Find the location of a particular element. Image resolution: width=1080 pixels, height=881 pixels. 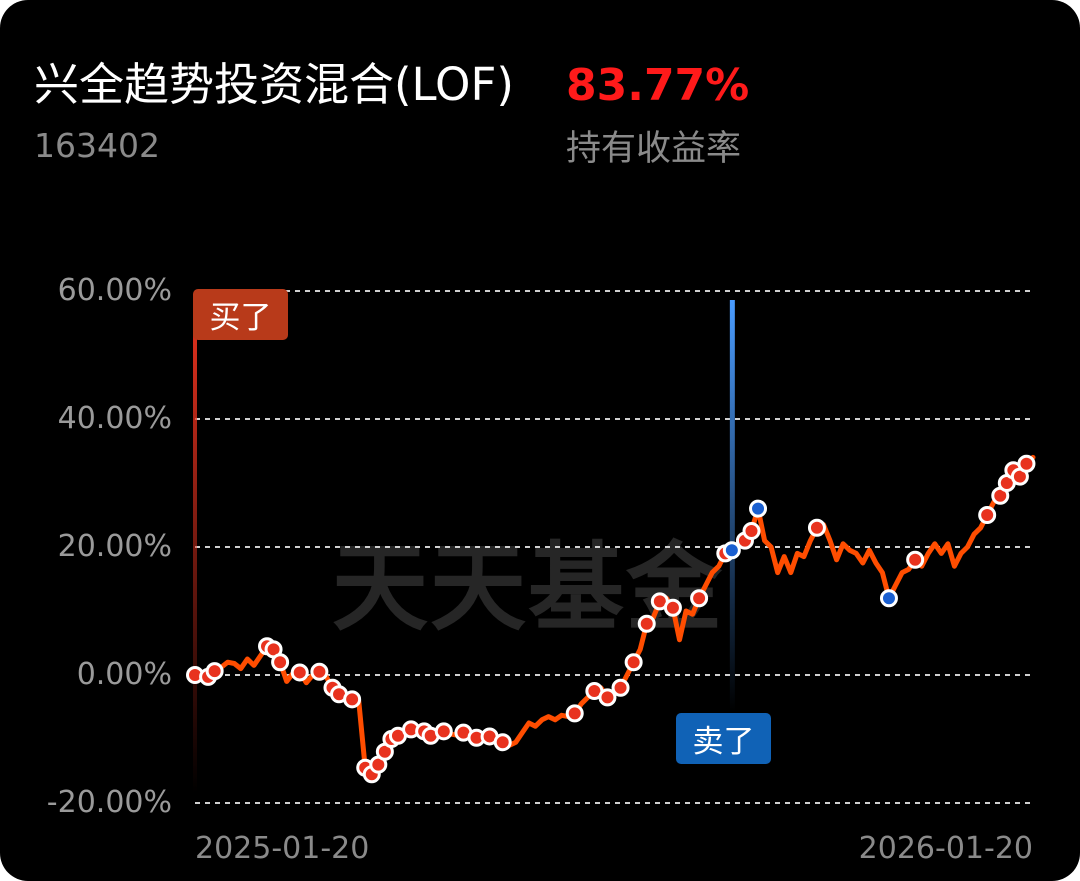

y-tick-label: -20.00% is located at coordinates (109, 802).